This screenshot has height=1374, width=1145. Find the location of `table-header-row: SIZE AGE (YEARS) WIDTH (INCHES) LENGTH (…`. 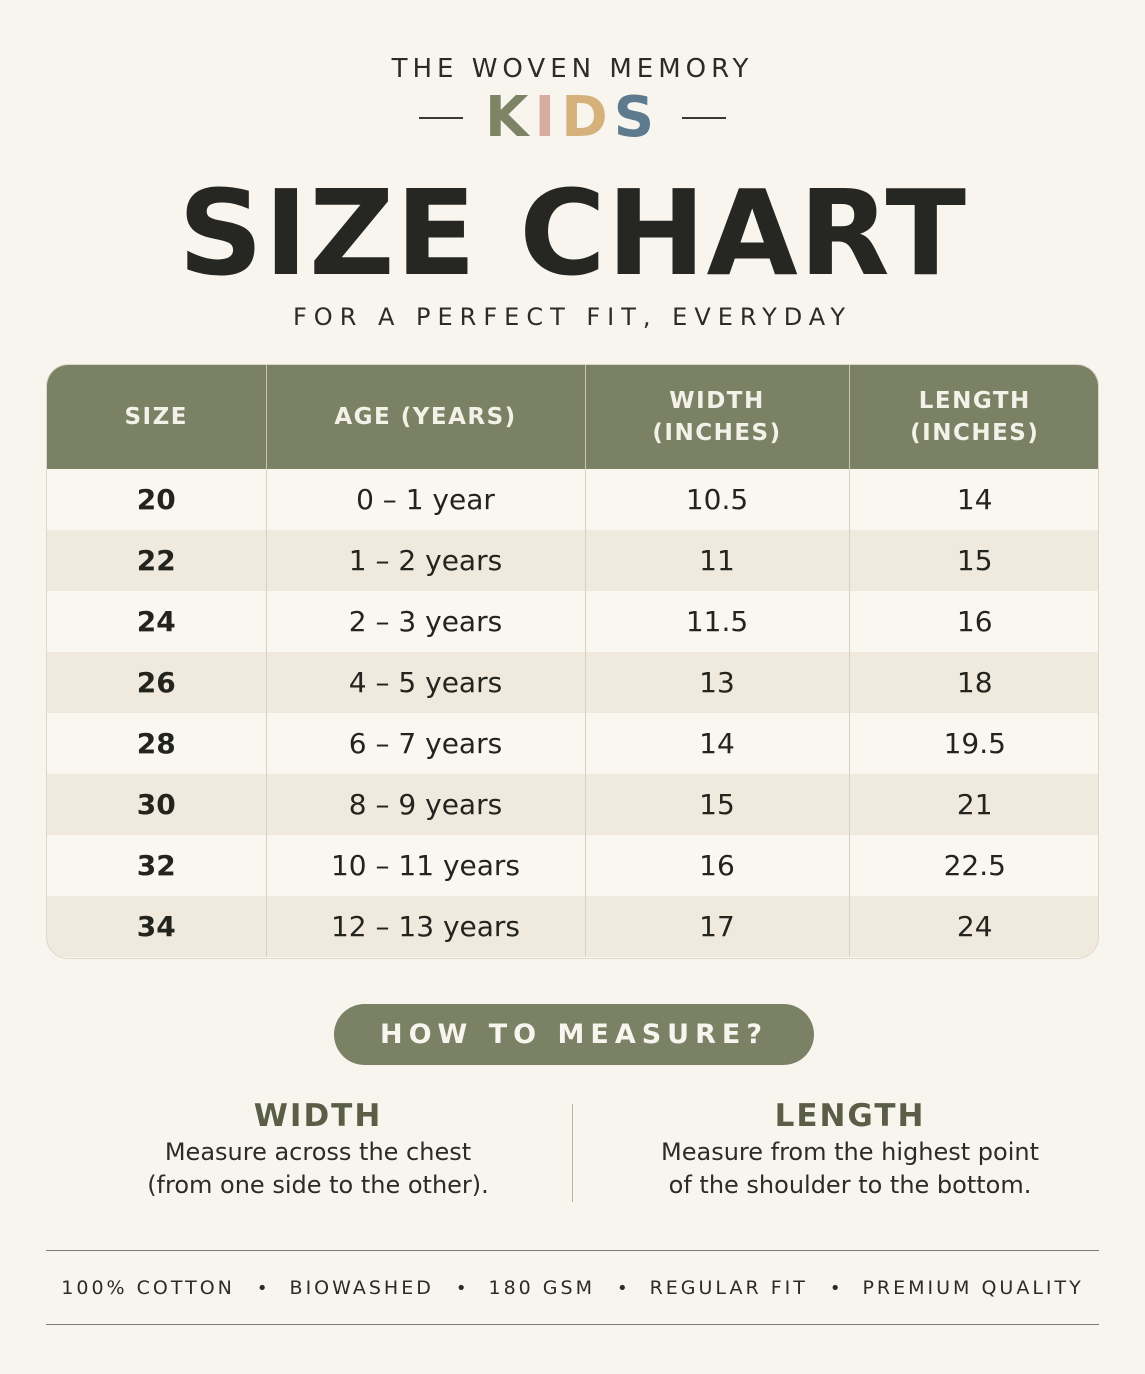

table-header-row: SIZE AGE (YEARS) WIDTH (INCHES) LENGTH (… is located at coordinates (572, 417).